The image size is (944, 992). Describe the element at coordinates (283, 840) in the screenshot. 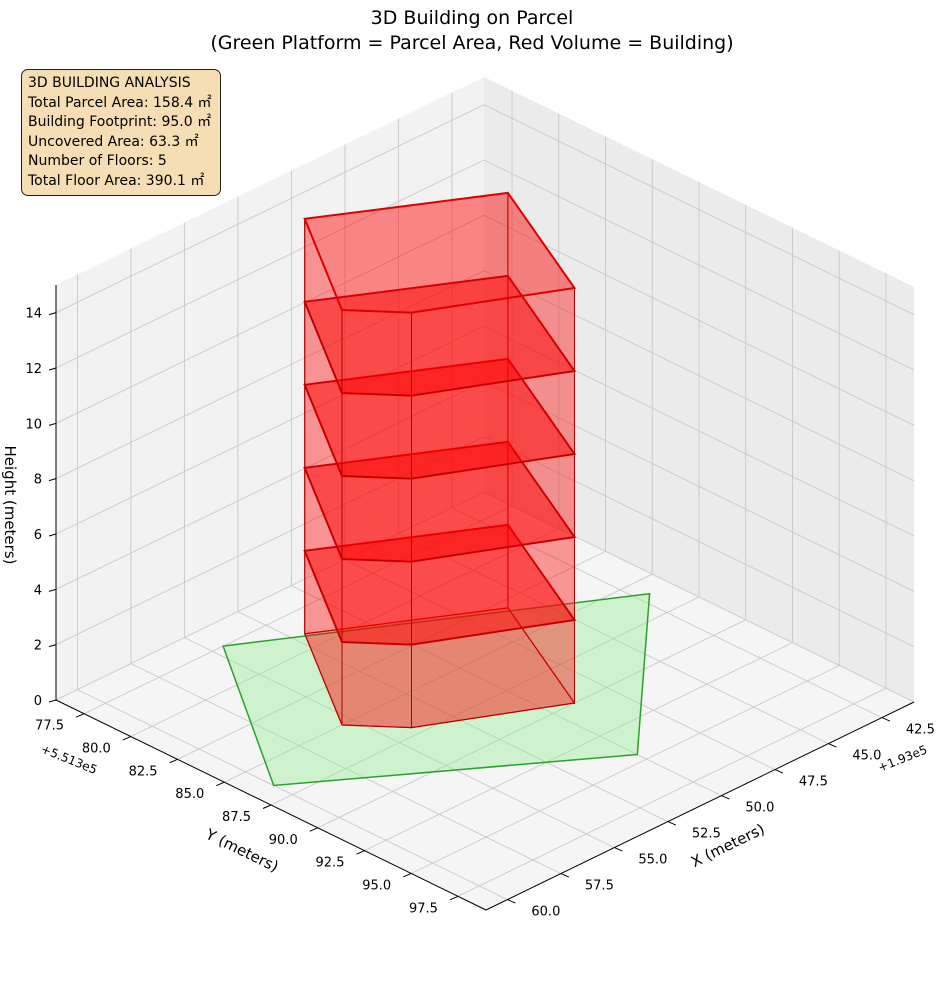

I see `y-tick-label: 90.0` at that location.